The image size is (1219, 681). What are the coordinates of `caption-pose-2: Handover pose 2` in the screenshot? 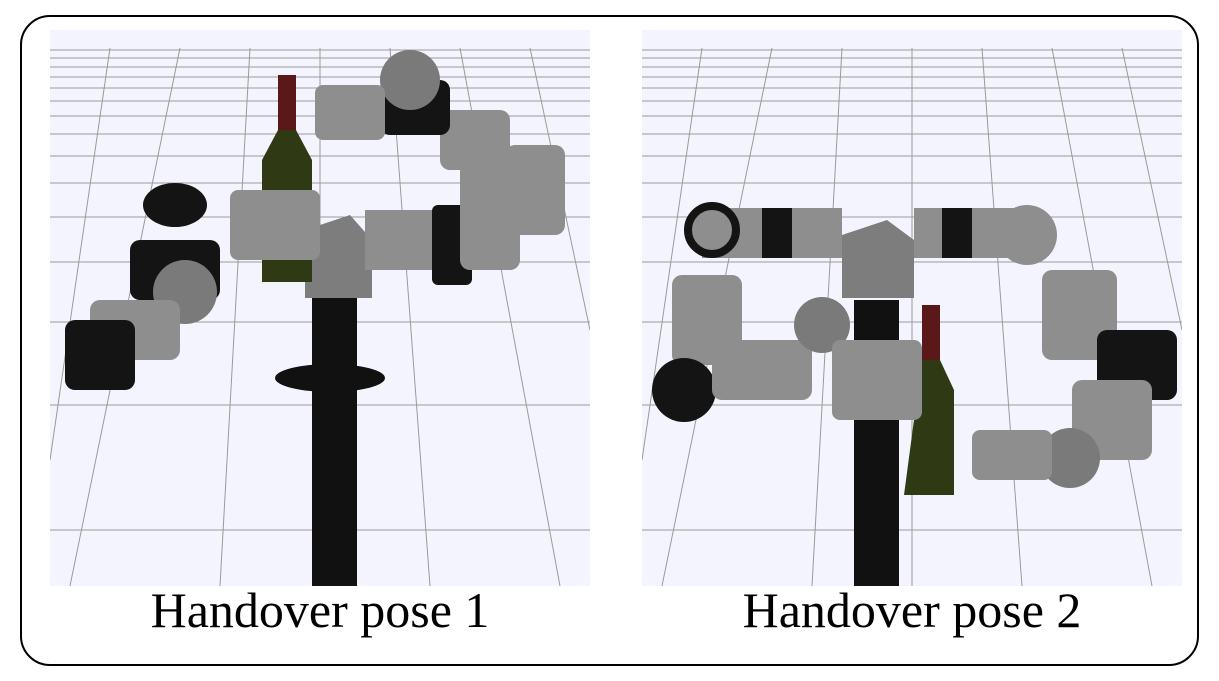 It's located at (912, 610).